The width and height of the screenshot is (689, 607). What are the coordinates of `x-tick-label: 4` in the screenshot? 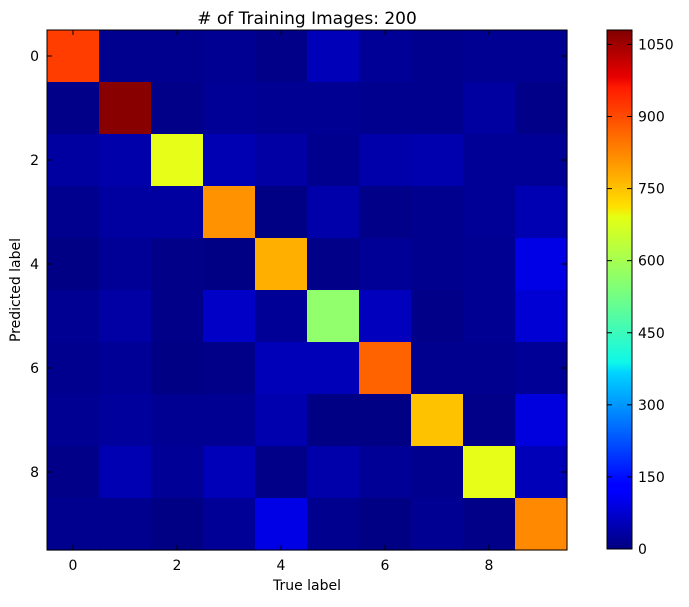 It's located at (281, 566).